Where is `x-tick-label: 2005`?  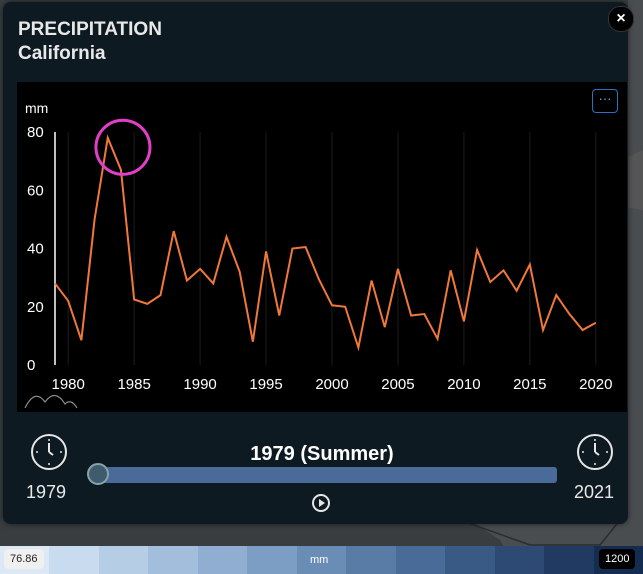
x-tick-label: 2005 is located at coordinates (397, 384).